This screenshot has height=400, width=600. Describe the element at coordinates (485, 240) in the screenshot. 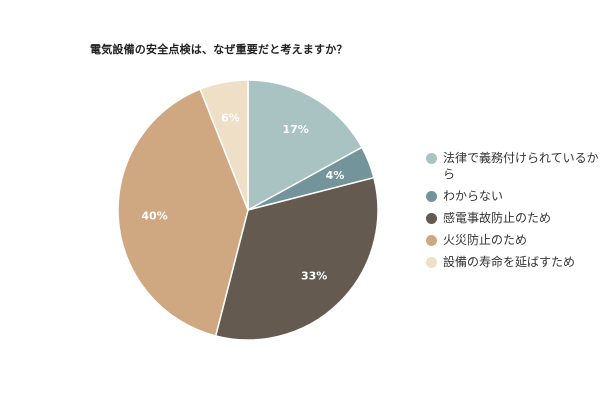

I see `legend-label: 火災防止のため` at that location.